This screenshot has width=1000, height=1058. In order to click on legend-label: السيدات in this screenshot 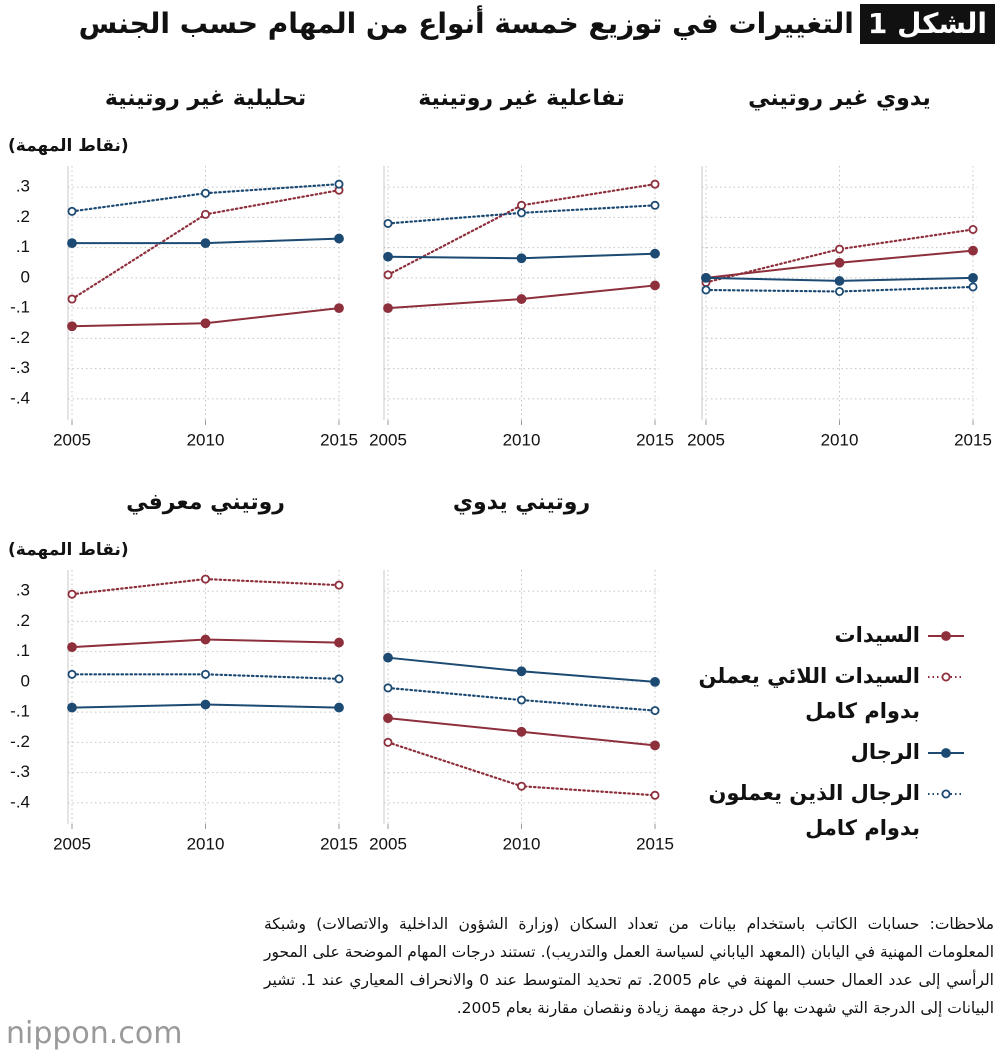, I will do `click(877, 635)`.